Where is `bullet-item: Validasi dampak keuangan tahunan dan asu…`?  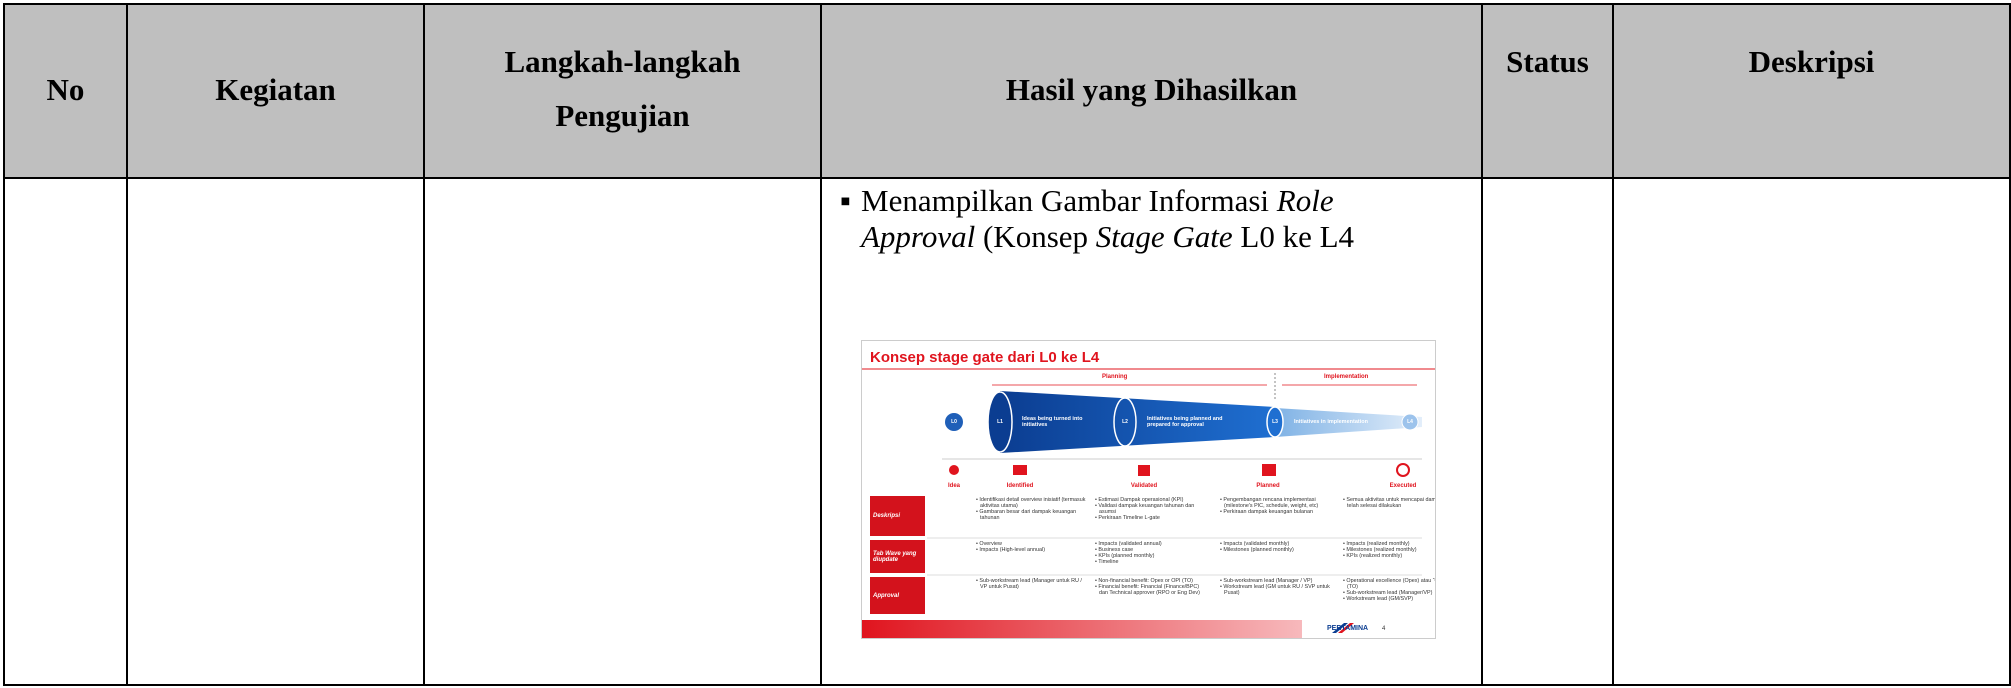
bullet-item: Validasi dampak keuangan tahunan dan asu… is located at coordinates (1151, 509).